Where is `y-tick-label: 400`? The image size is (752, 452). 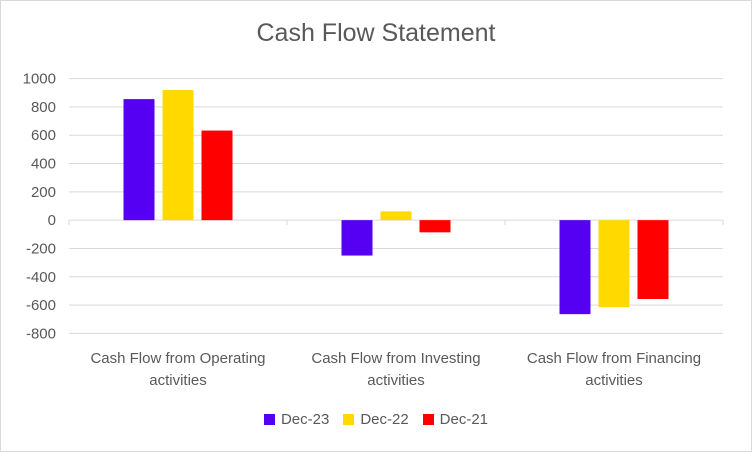
y-tick-label: 400 is located at coordinates (43, 164).